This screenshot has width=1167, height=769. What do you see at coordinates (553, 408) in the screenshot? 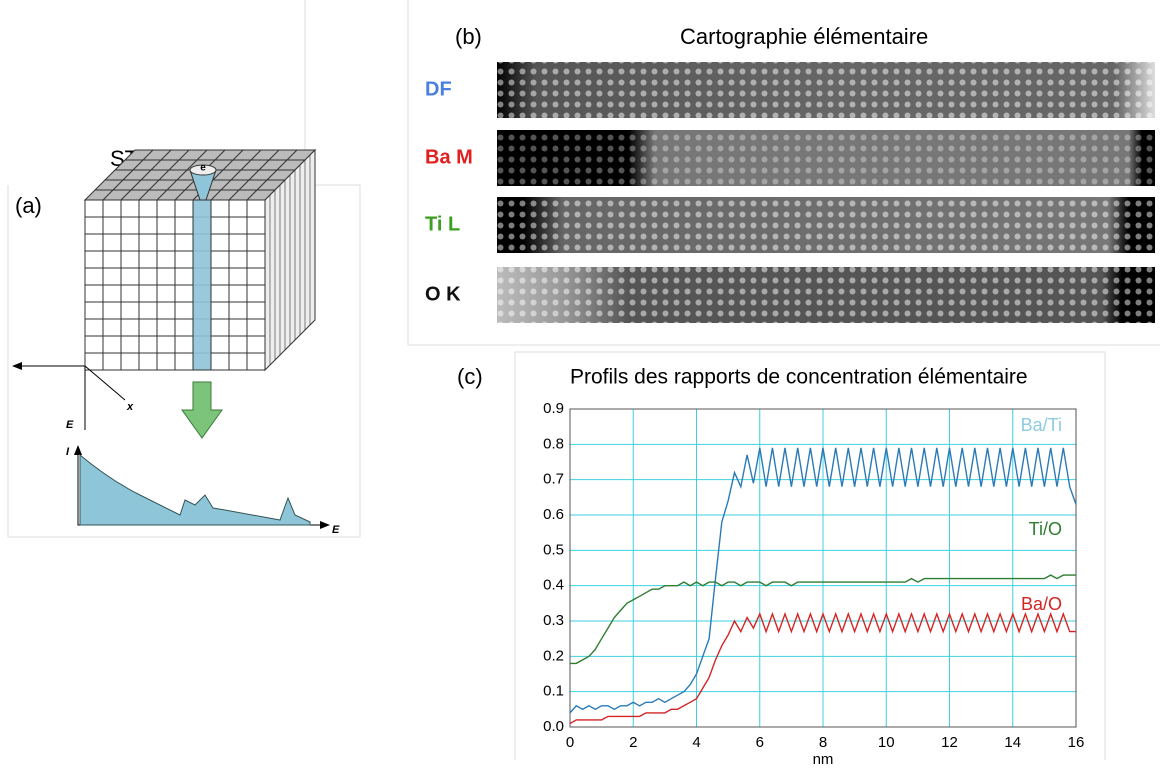
I see `y-tick-label: 0.9` at bounding box center [553, 408].